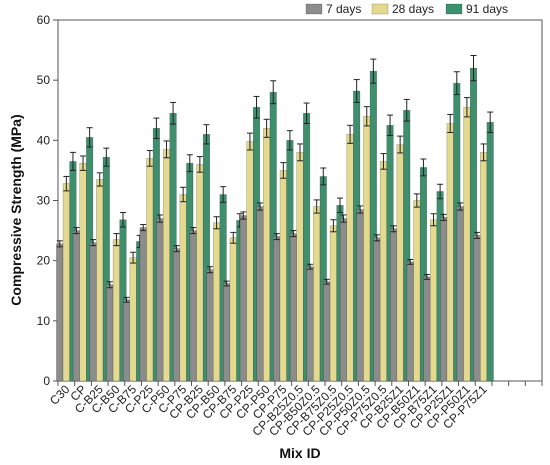  Describe the element at coordinates (343, 9) in the screenshot. I see `legend-label: 7 days` at that location.